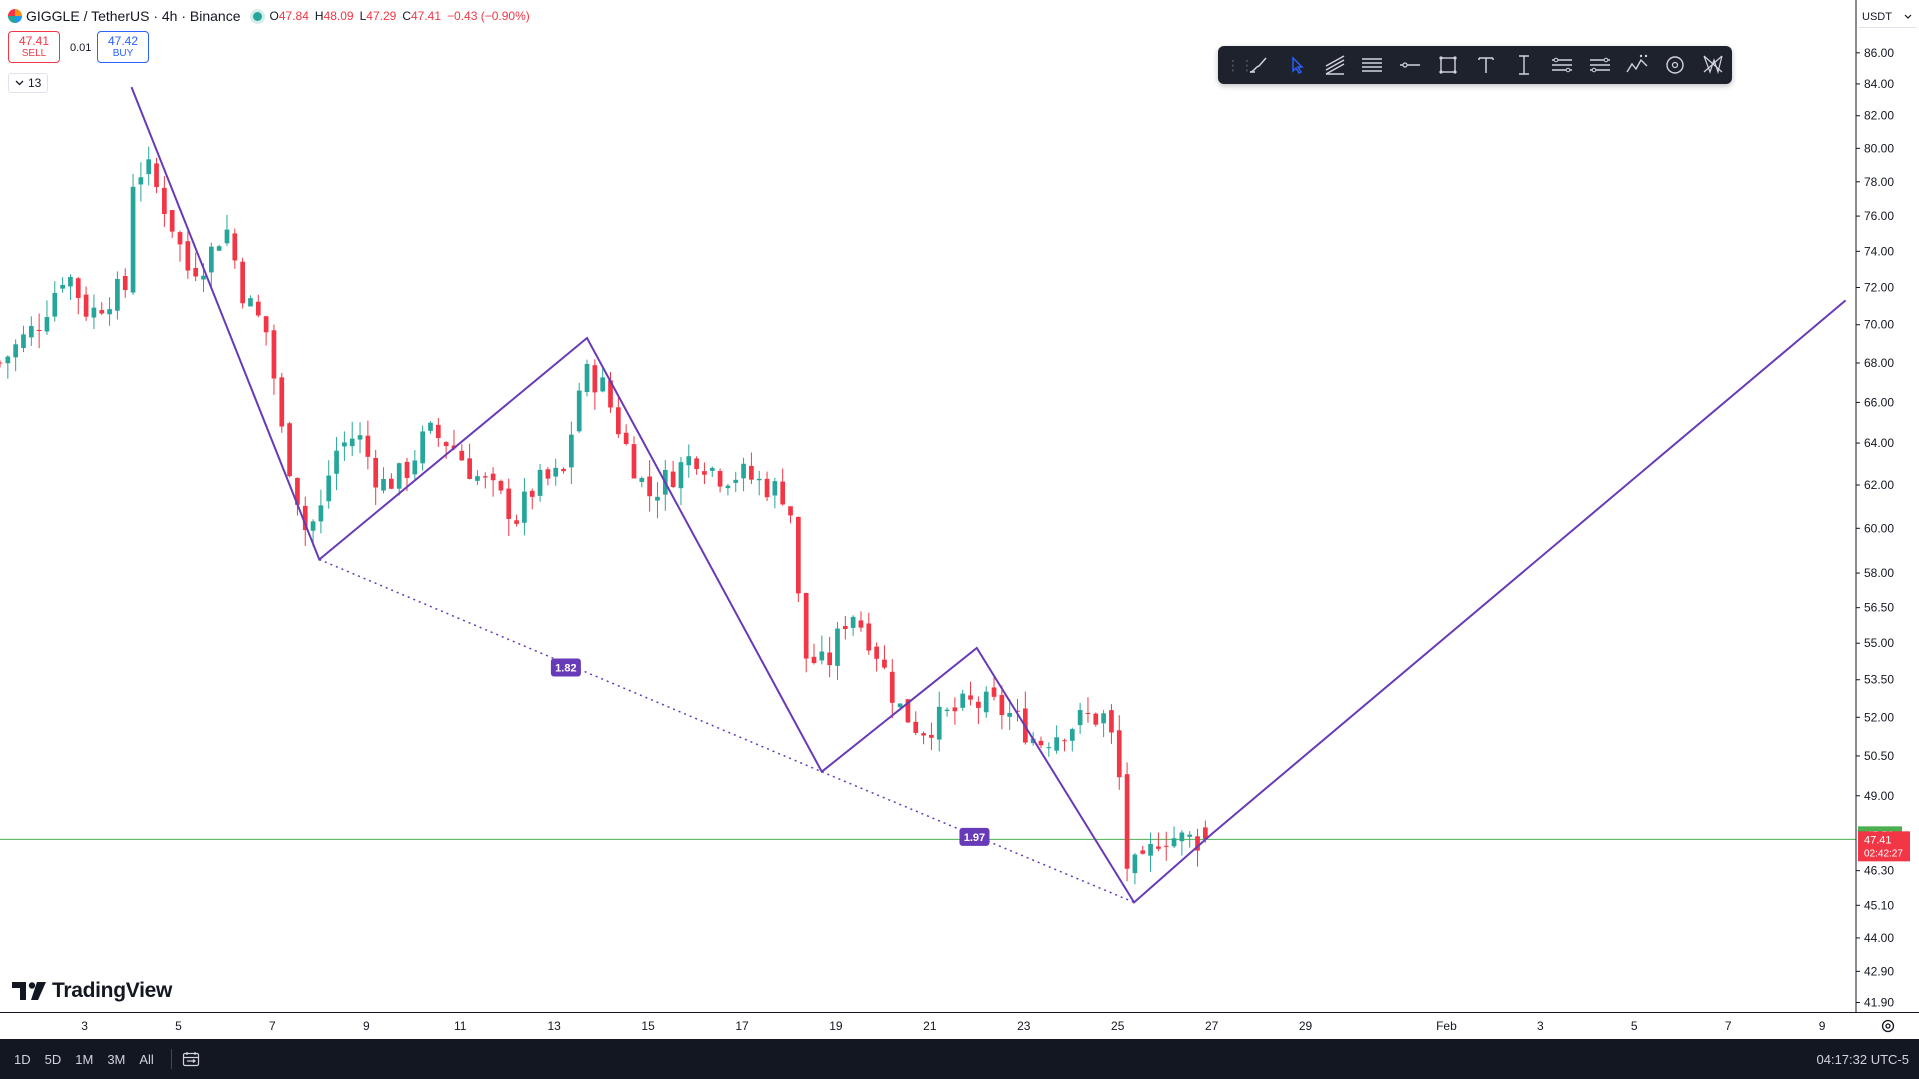 Image resolution: width=1919 pixels, height=1079 pixels. I want to click on drawing-toolbar: ⋮⋮, so click(1475, 65).